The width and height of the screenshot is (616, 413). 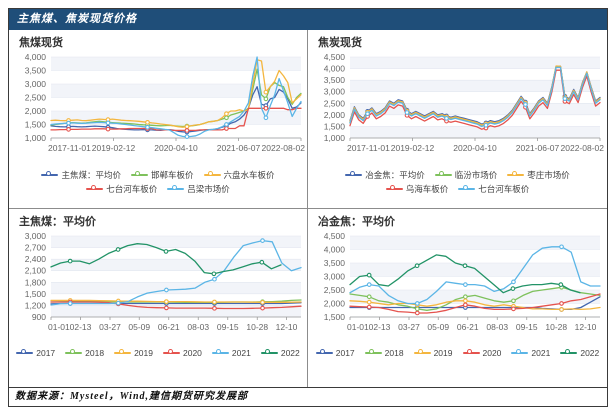 What do you see at coordinates (162, 175) in the screenshot?
I see `legend-item: 邯郸车板价` at bounding box center [162, 175].